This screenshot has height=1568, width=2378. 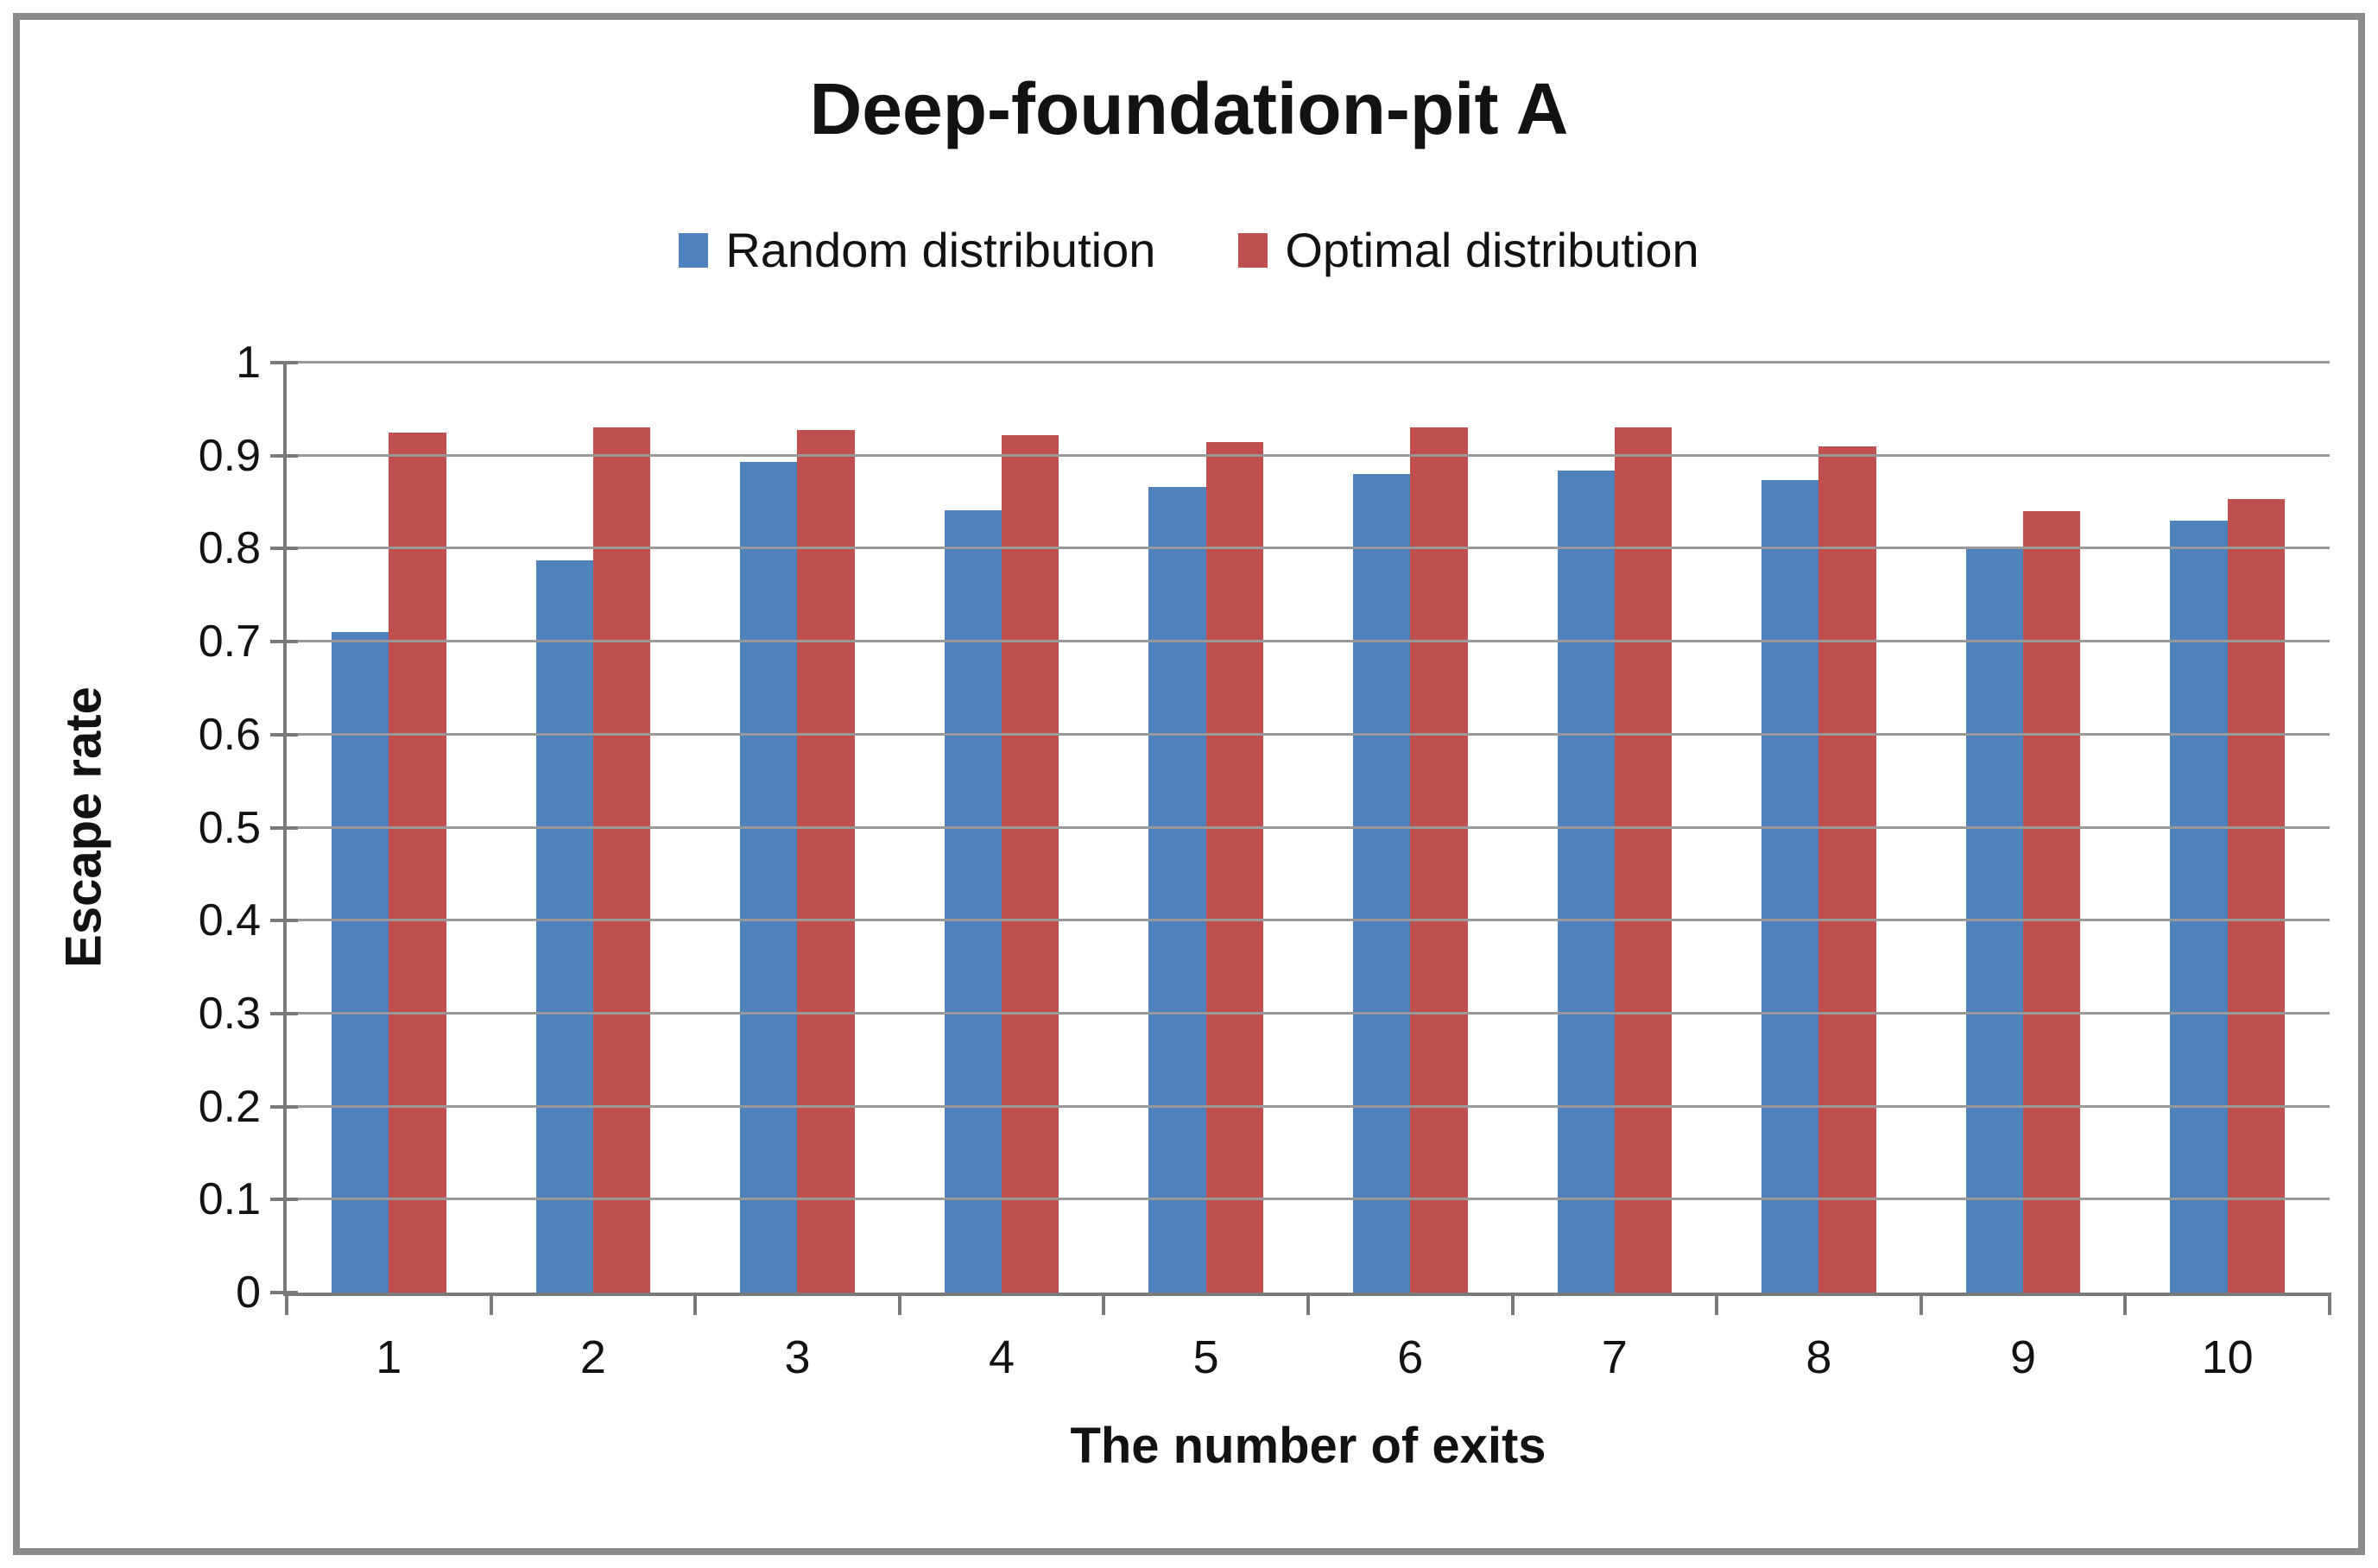 What do you see at coordinates (1002, 1357) in the screenshot?
I see `x-axis-category-label: 4` at bounding box center [1002, 1357].